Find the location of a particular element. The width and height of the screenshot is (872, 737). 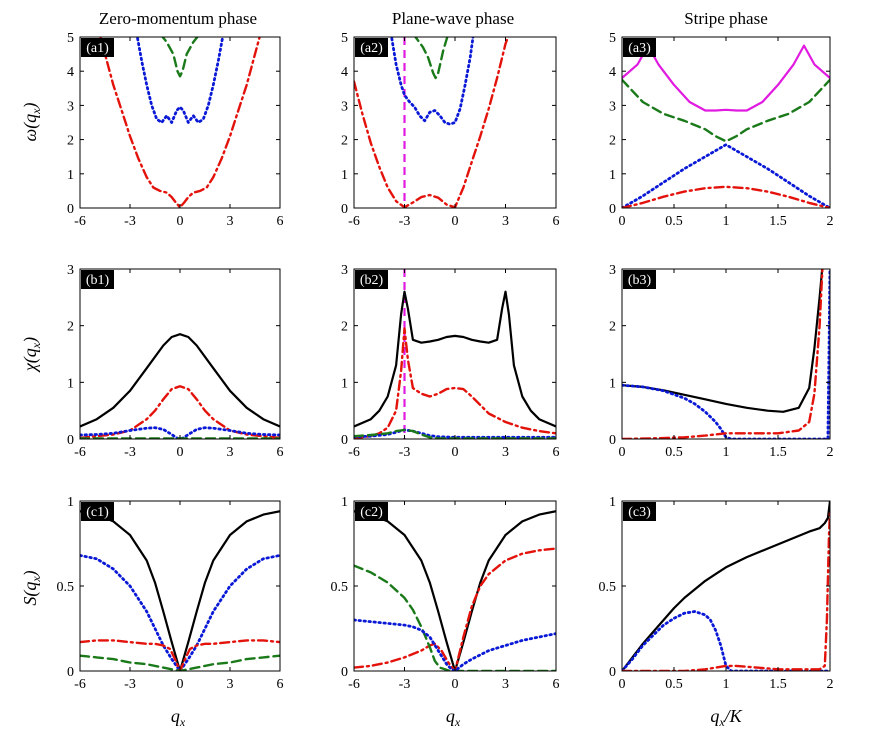

panel-tag-bg-a2 is located at coordinates (371, 47).